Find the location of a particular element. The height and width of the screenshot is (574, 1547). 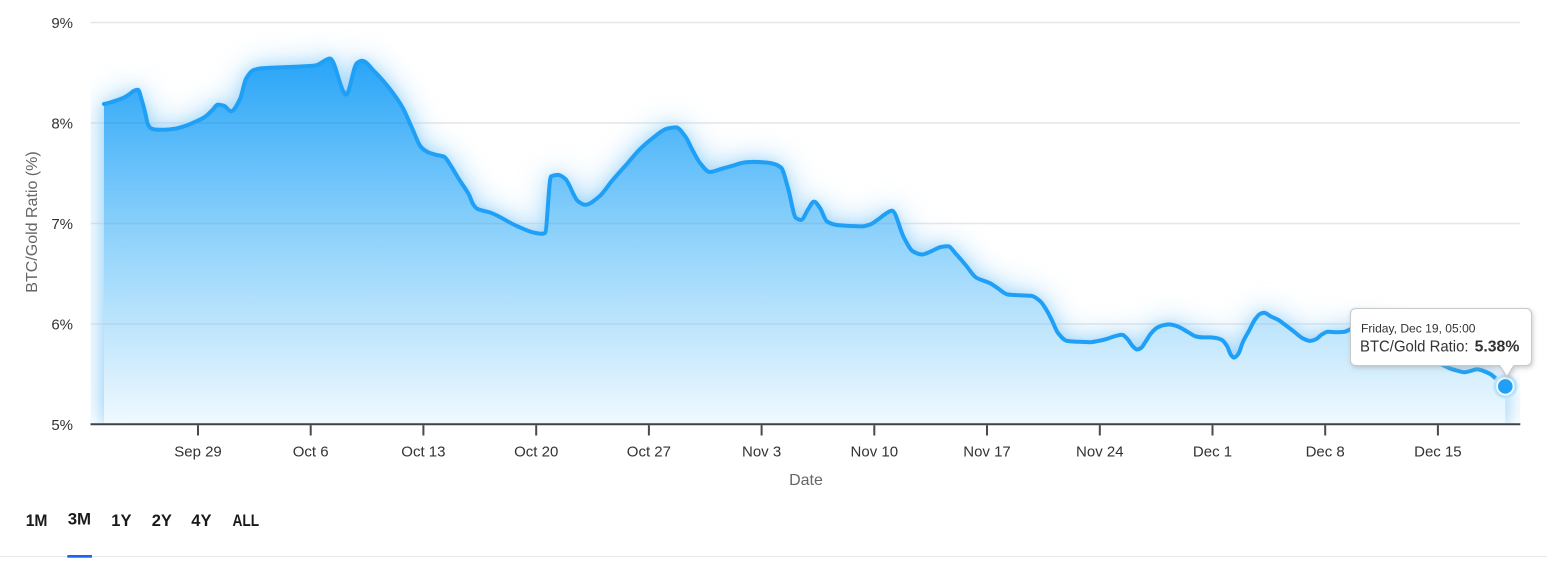

svg-text: Nov 17 is located at coordinates (987, 452).